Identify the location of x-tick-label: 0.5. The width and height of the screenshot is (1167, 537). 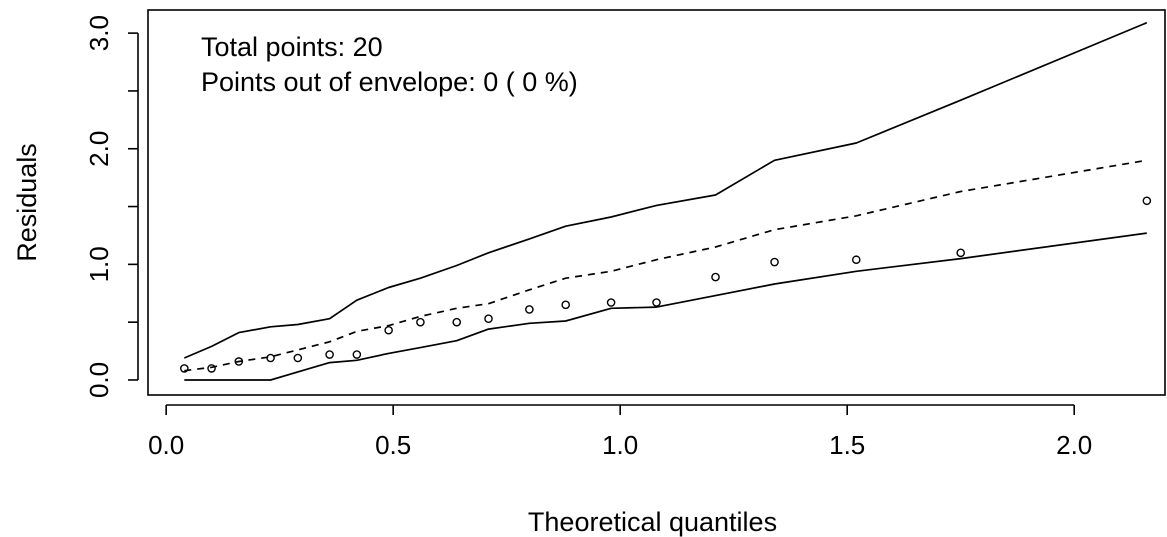
(393, 445).